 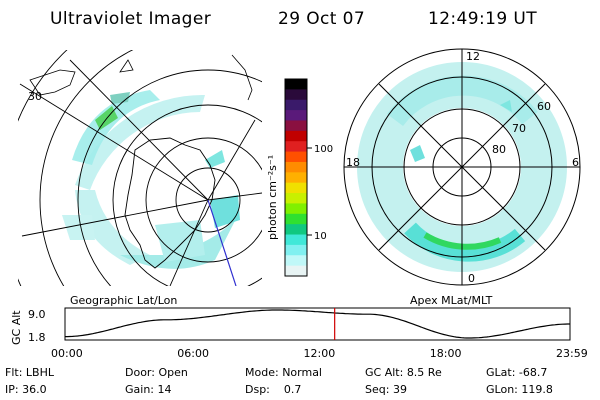 I want to click on colorbar: 100 10 photon cm⁻²s⁻¹, so click(x=299, y=177).